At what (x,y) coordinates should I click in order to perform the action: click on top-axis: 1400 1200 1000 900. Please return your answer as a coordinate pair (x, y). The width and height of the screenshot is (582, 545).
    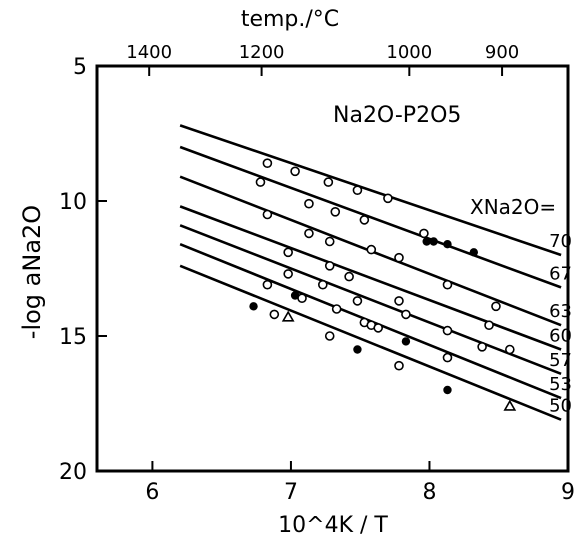
    Looking at the image, I should click on (322, 59).